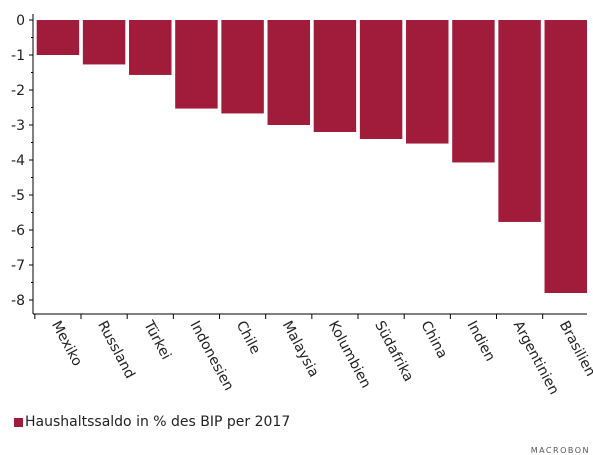 The image size is (593, 455). I want to click on brand-watermark: MACROBON, so click(560, 450).